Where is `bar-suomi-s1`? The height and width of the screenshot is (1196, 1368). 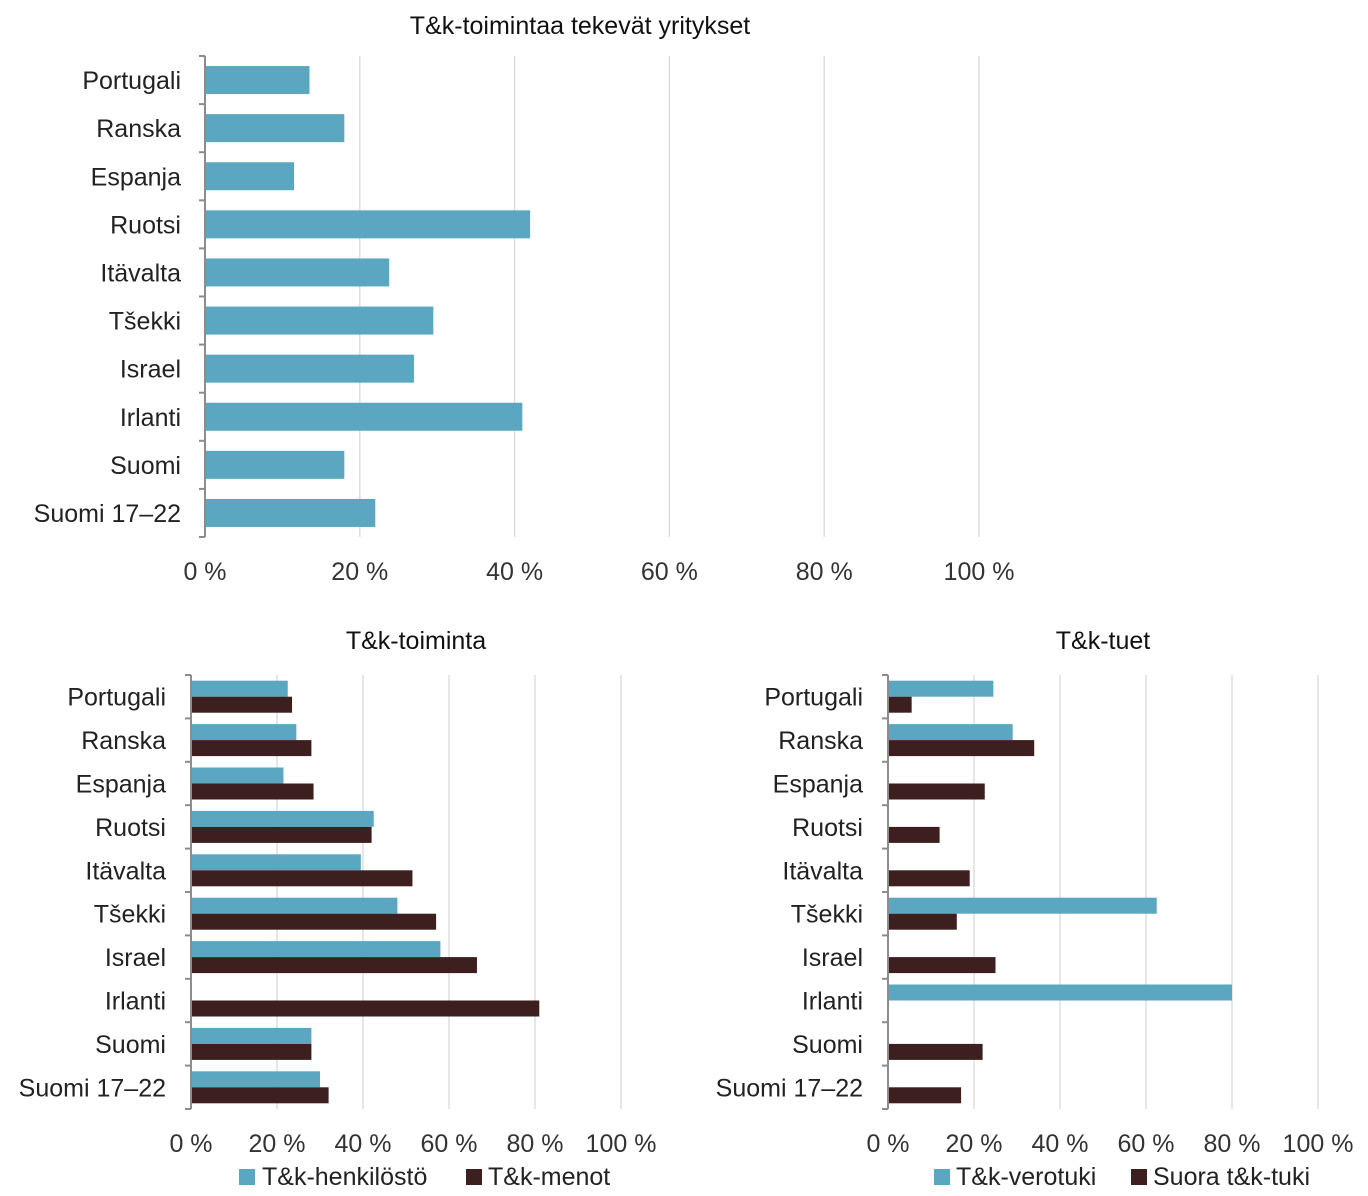
bar-suomi-s1 is located at coordinates (251, 1035).